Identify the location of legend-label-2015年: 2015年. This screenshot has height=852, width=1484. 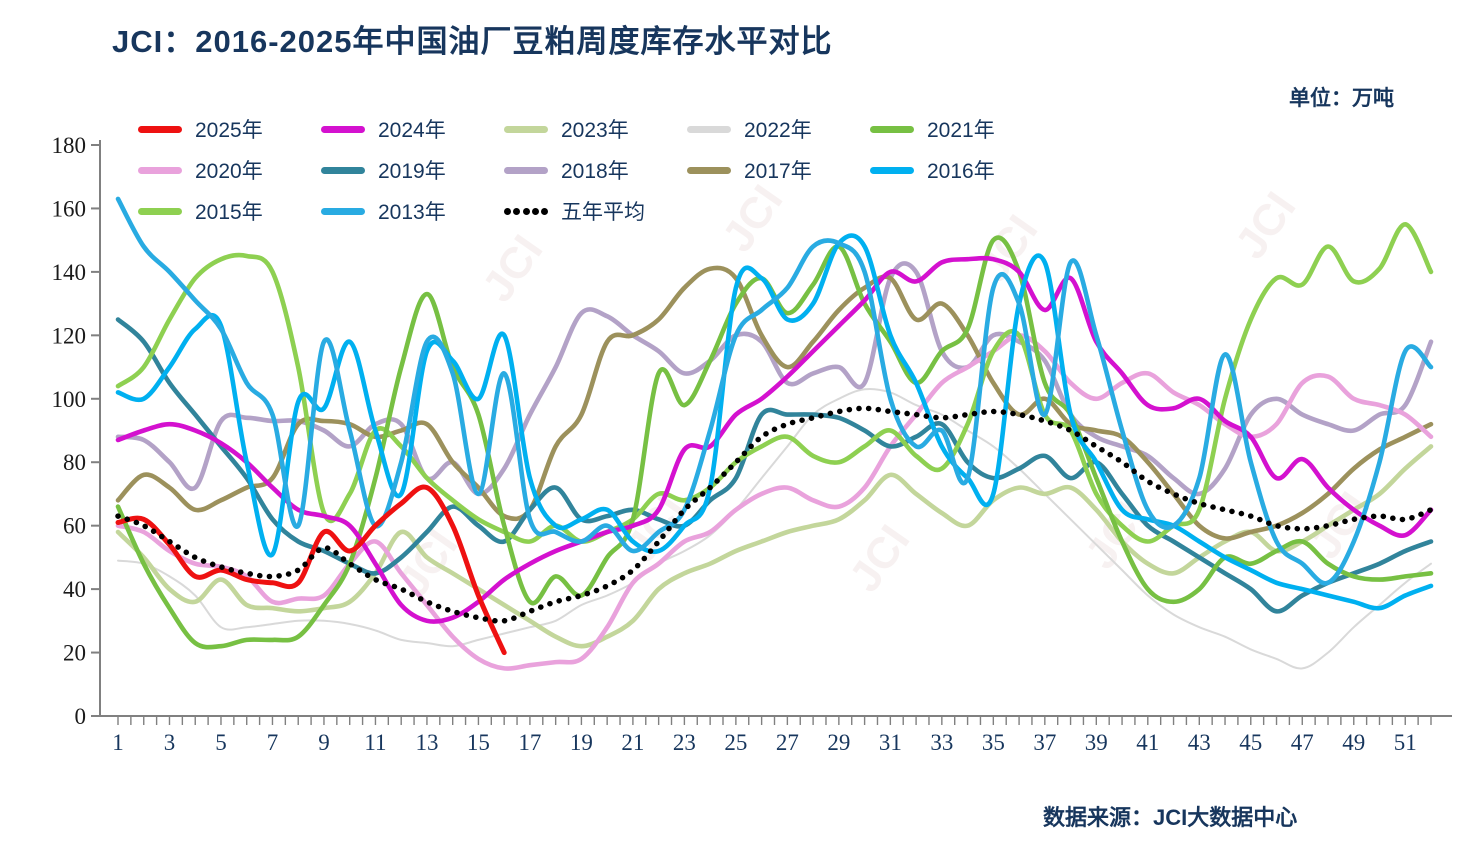
(229, 212).